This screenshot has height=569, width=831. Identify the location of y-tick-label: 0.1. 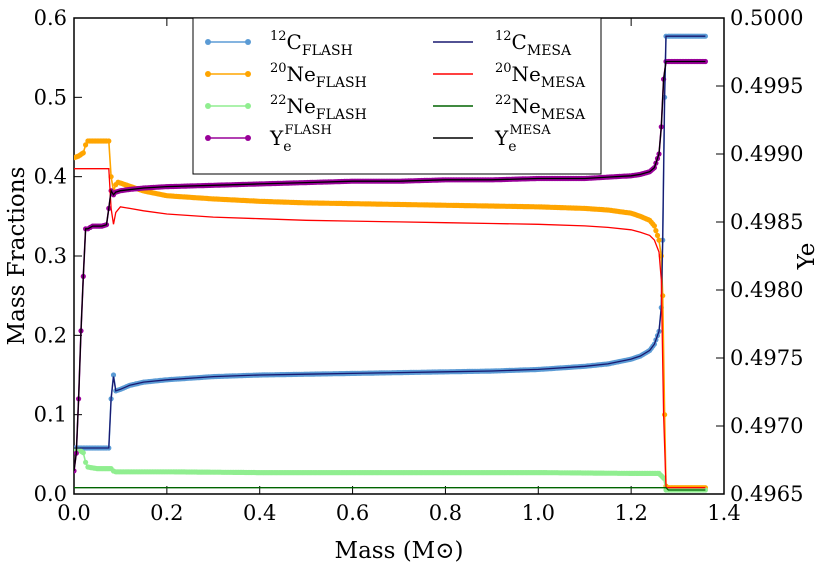
(50, 415).